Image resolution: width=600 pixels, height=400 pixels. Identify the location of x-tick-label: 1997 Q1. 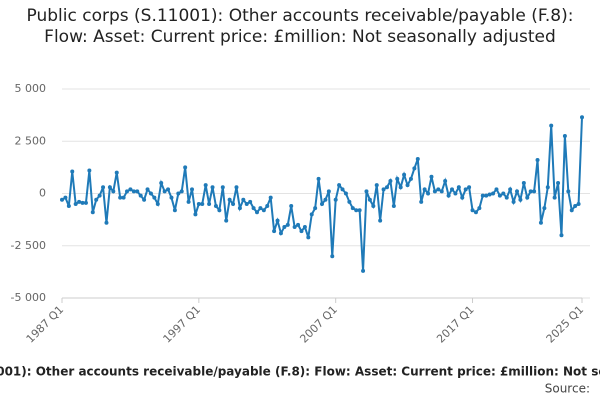
(182, 324).